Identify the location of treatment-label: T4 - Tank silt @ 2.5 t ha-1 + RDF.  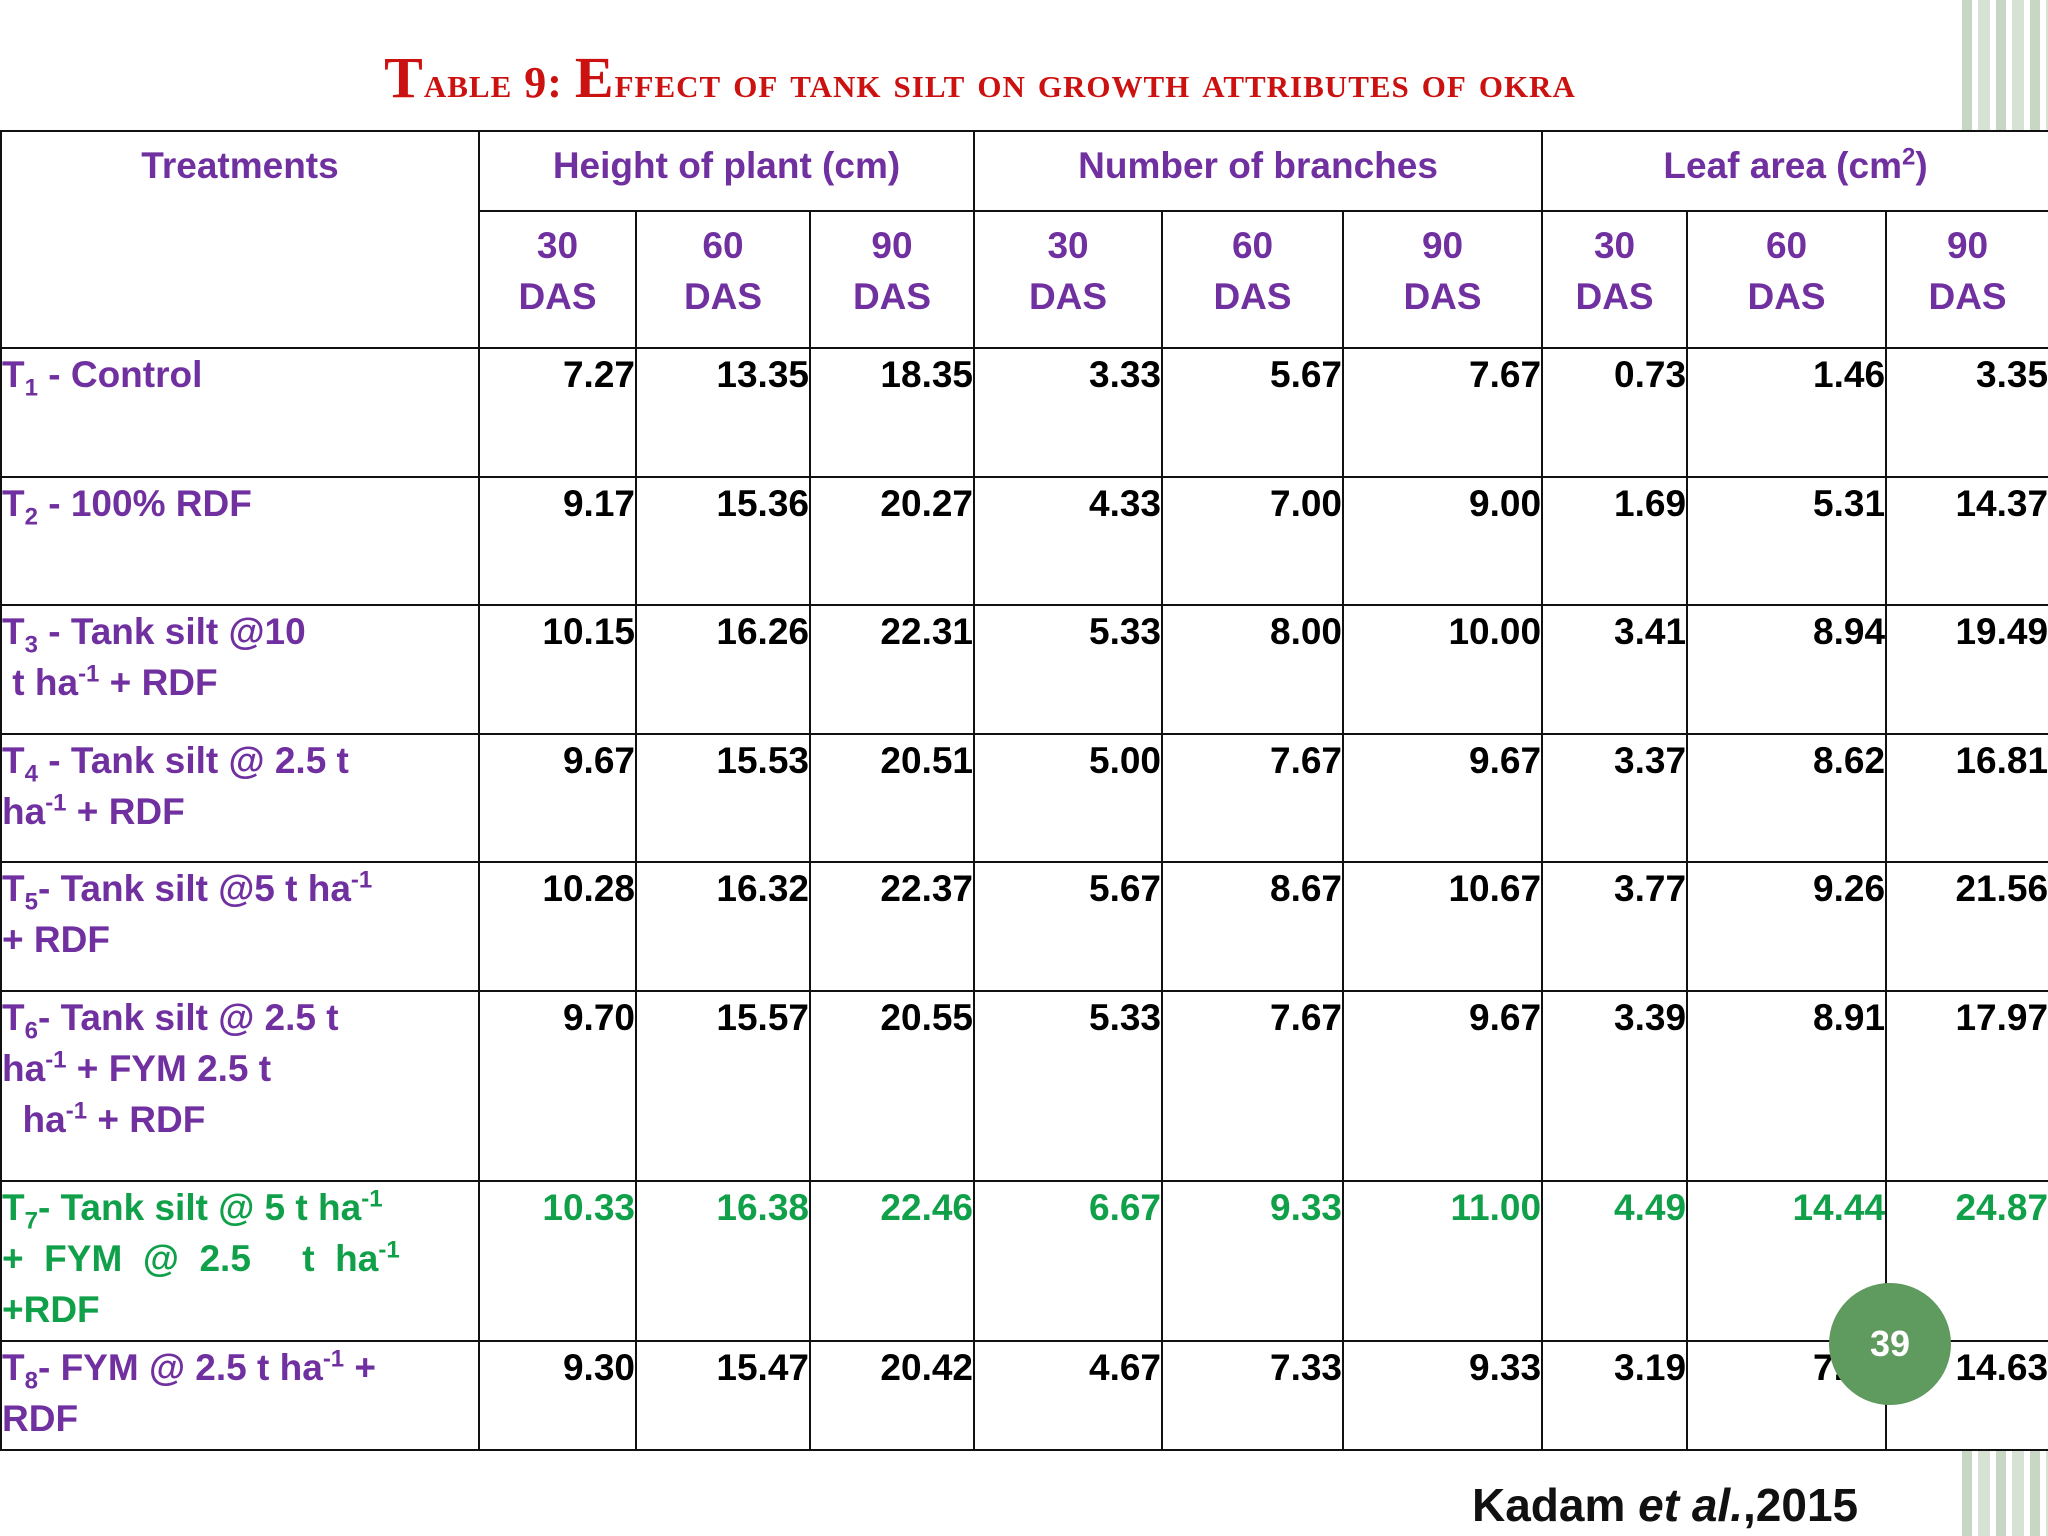
(240, 798).